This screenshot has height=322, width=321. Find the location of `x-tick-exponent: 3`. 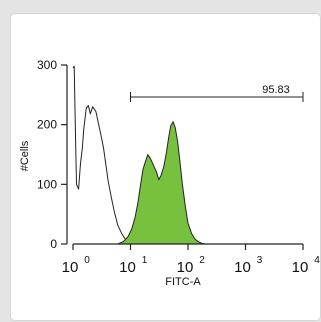

x-tick-exponent: 3 is located at coordinates (260, 260).